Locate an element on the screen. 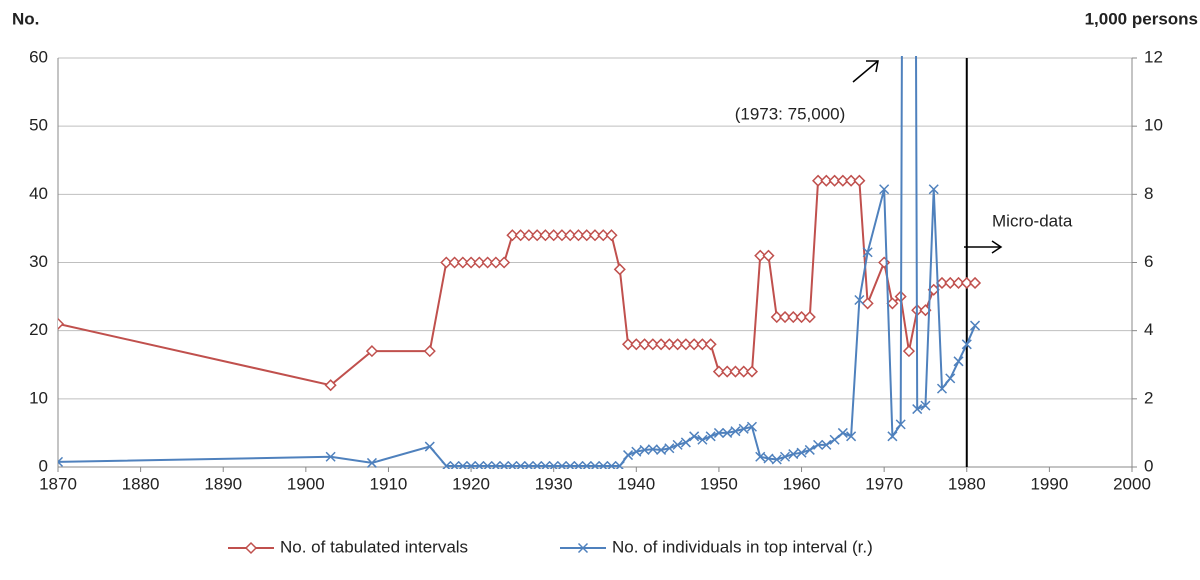  x-tick-label: 1910 is located at coordinates (389, 483).